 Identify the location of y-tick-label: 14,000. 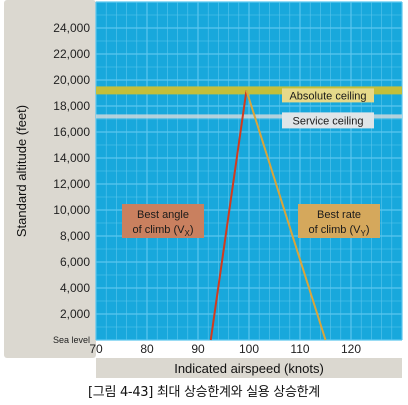
(71, 158).